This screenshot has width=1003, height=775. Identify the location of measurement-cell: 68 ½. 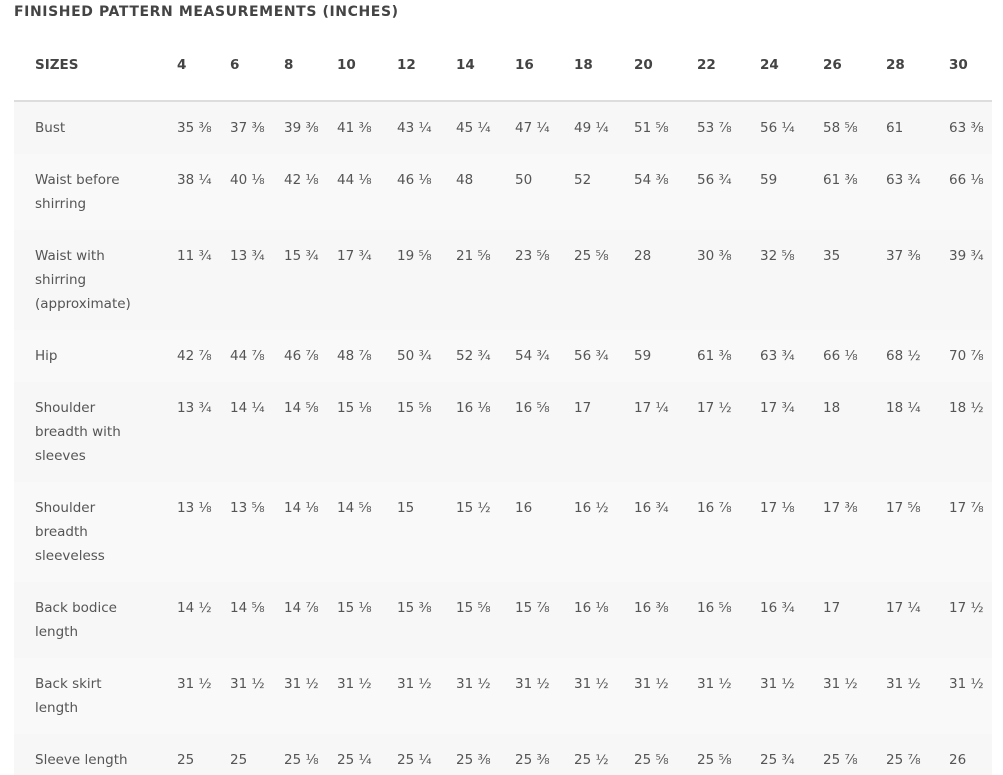
(917, 356).